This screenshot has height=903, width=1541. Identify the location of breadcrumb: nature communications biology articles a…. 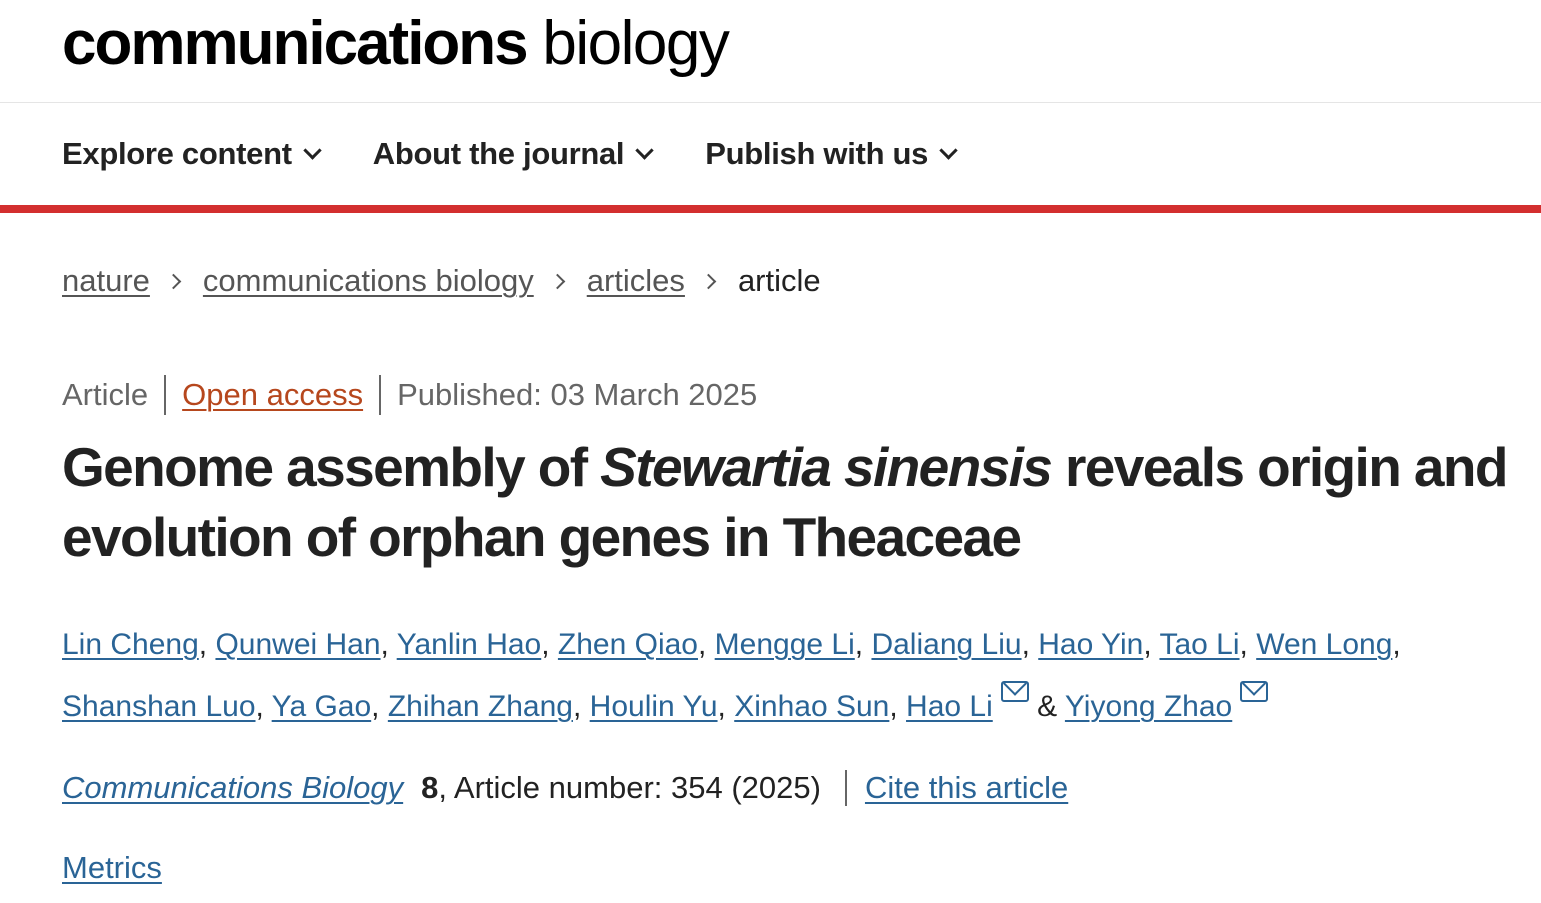
(441, 281).